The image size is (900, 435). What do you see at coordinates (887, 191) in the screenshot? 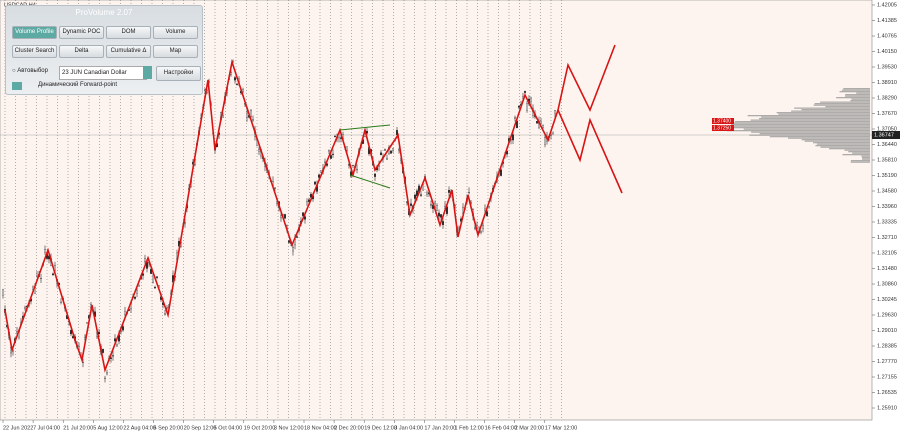
I see `price-label: 1.34580` at bounding box center [887, 191].